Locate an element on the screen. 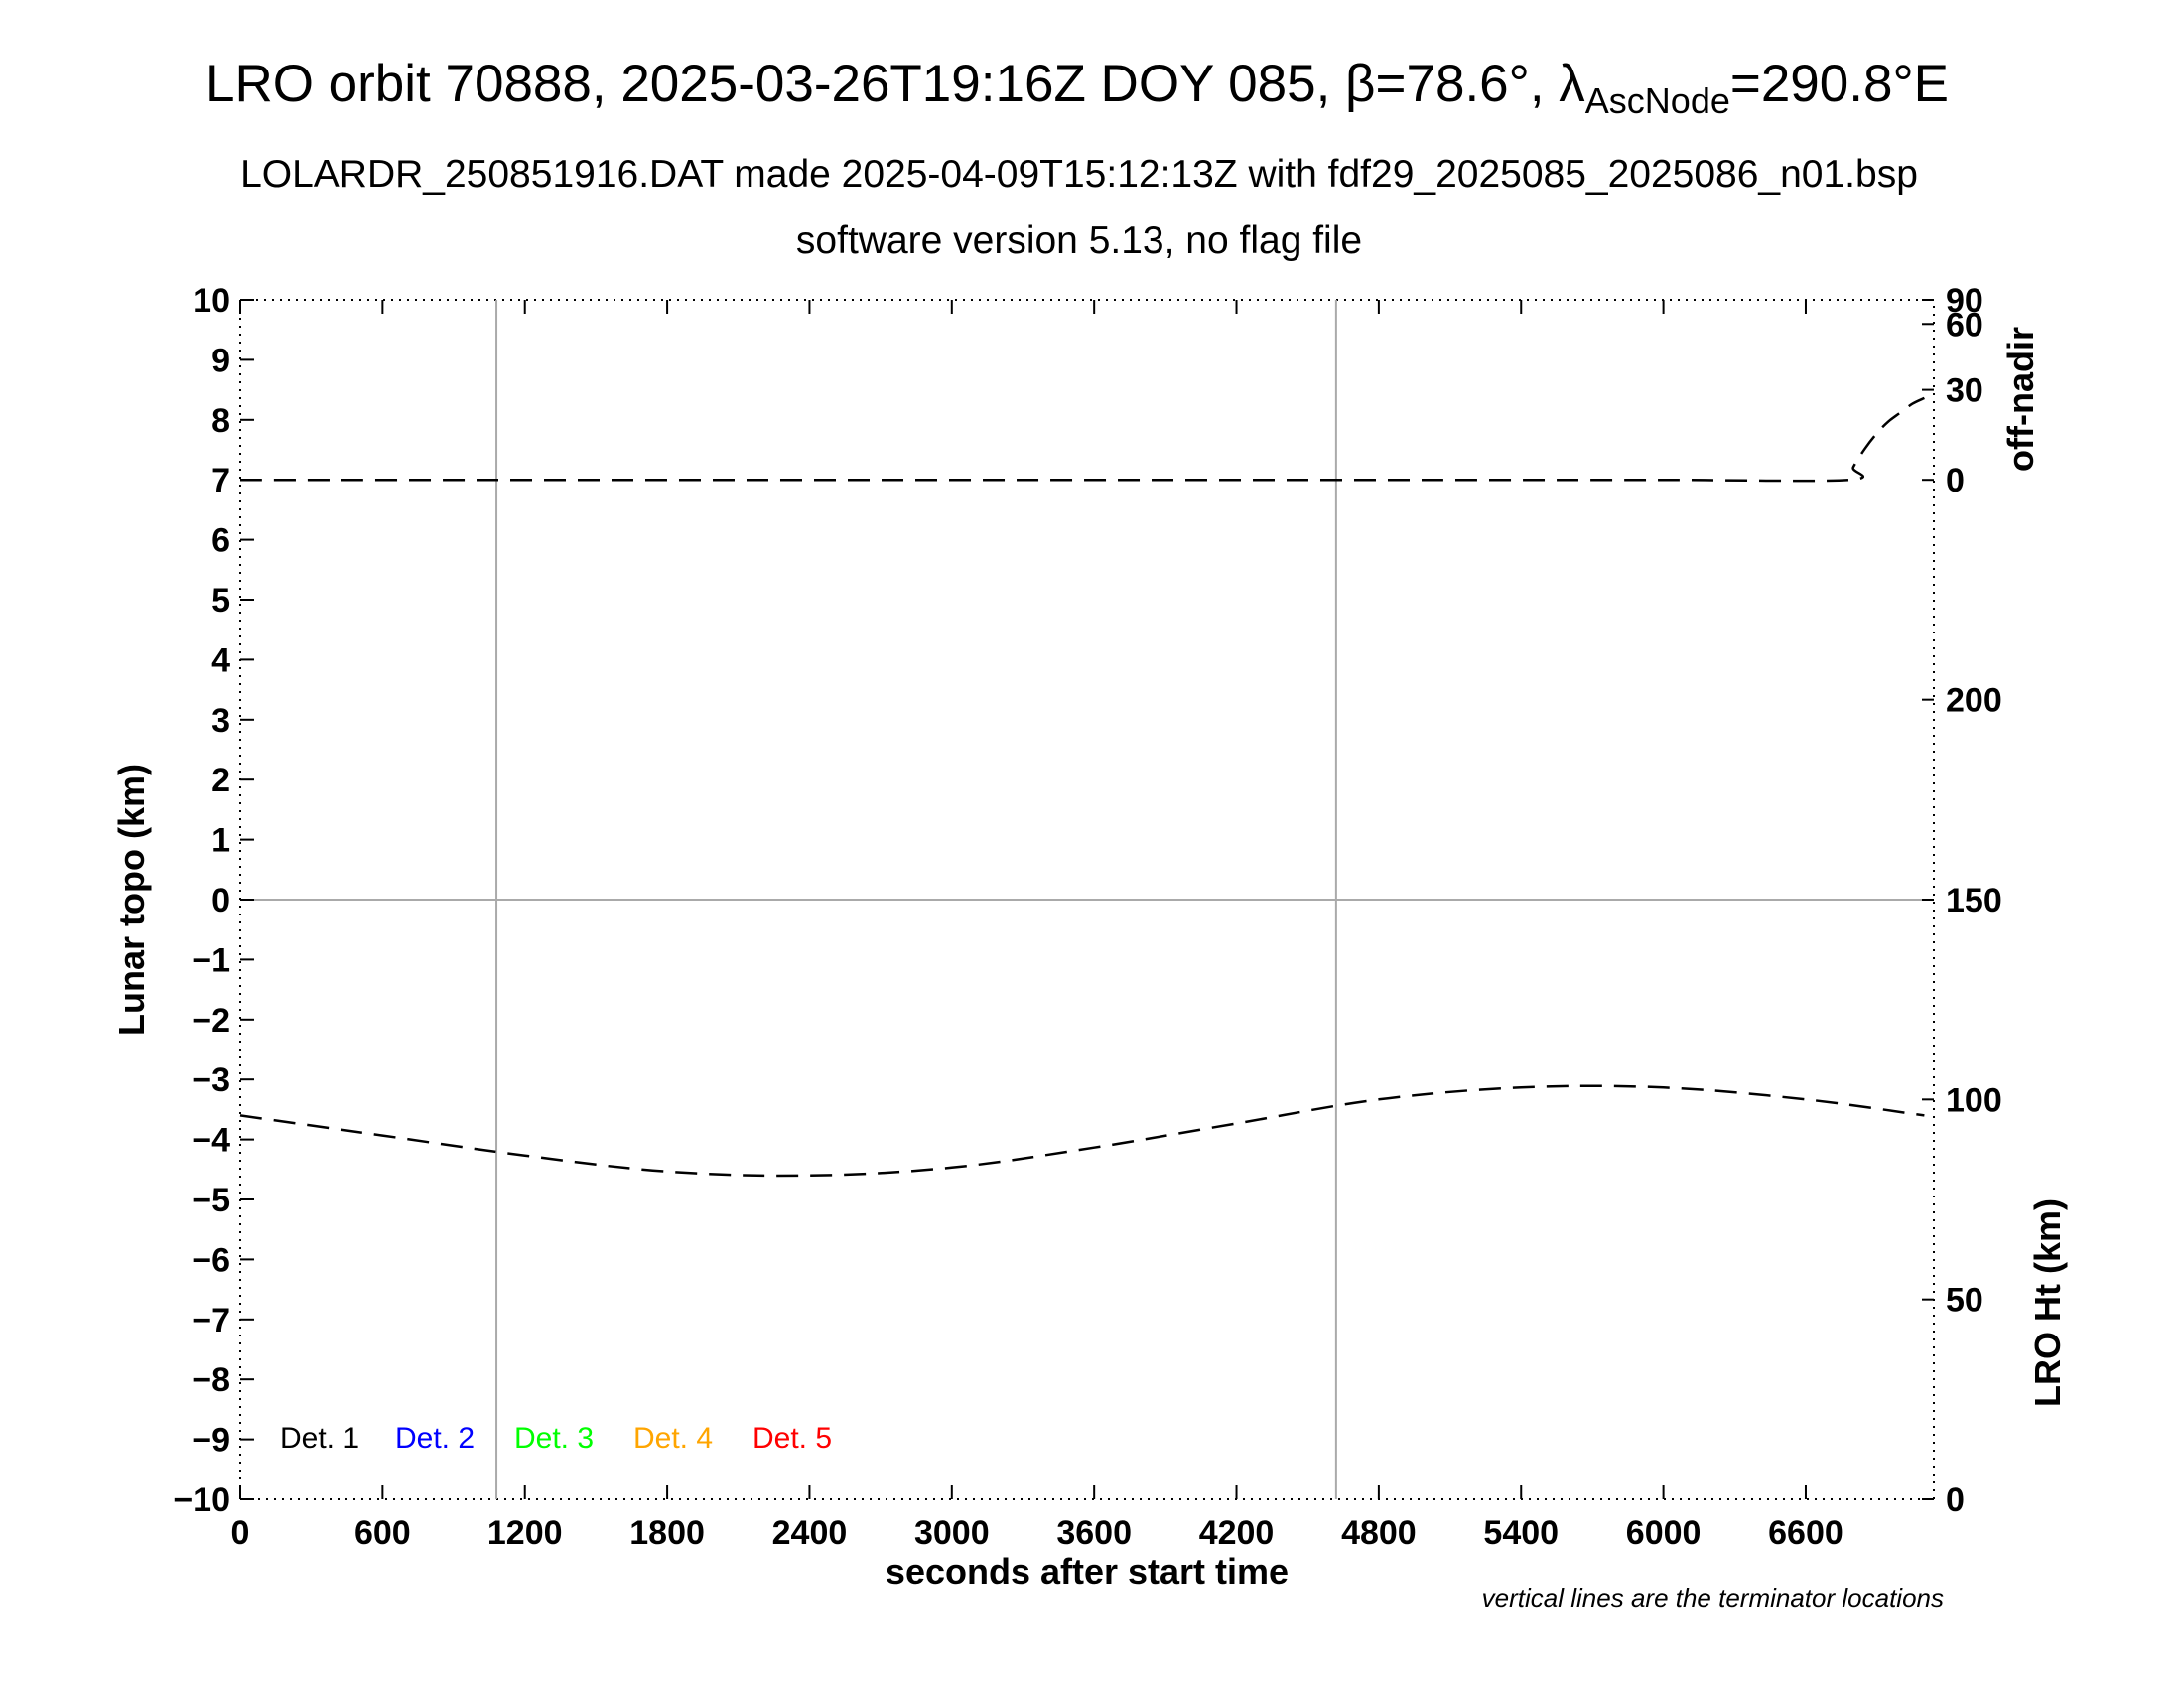  y-tick-label: −6 is located at coordinates (211, 1260).